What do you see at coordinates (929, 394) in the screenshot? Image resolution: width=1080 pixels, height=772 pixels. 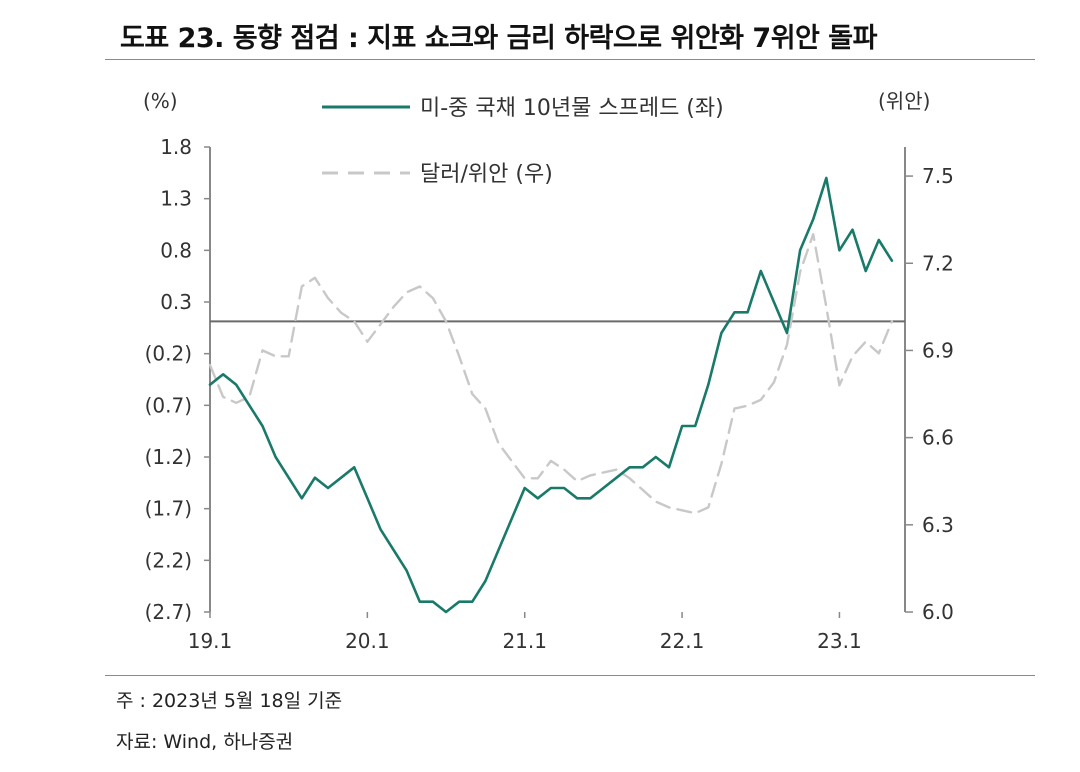 I see `right-axis-ticks: 7.5 7.2 6.9 6.6 6.3 6.0` at bounding box center [929, 394].